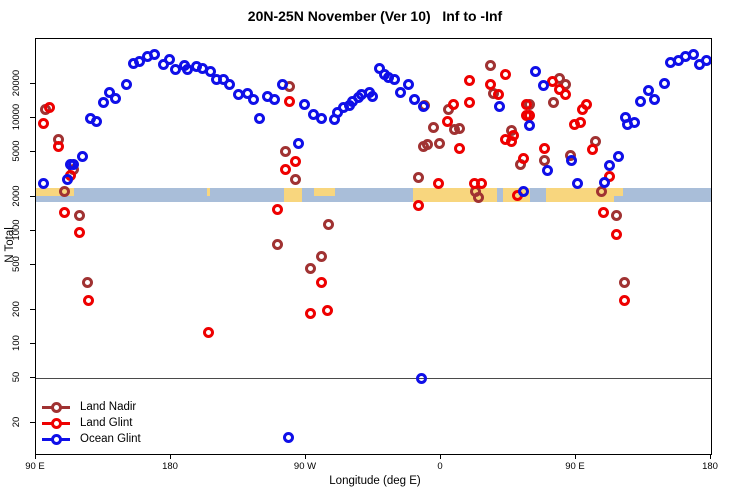 This screenshot has width=750, height=500. Describe the element at coordinates (375, 16) in the screenshot. I see `chart-title: 20N-25N November (Ver 10) Inf to -Inf` at that location.